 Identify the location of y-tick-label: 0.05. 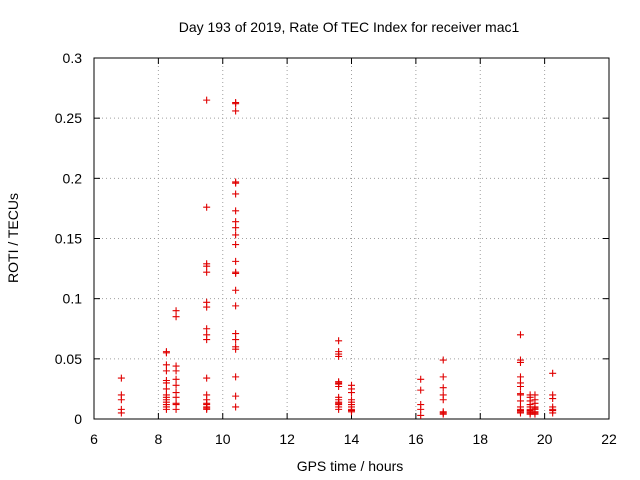
(68, 359).